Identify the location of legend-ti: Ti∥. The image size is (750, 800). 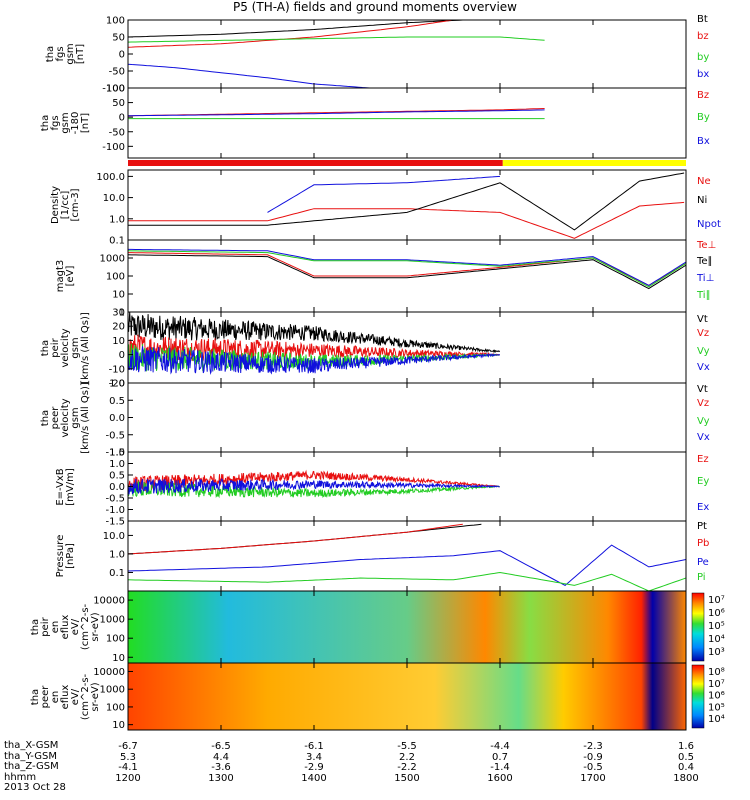
(704, 295).